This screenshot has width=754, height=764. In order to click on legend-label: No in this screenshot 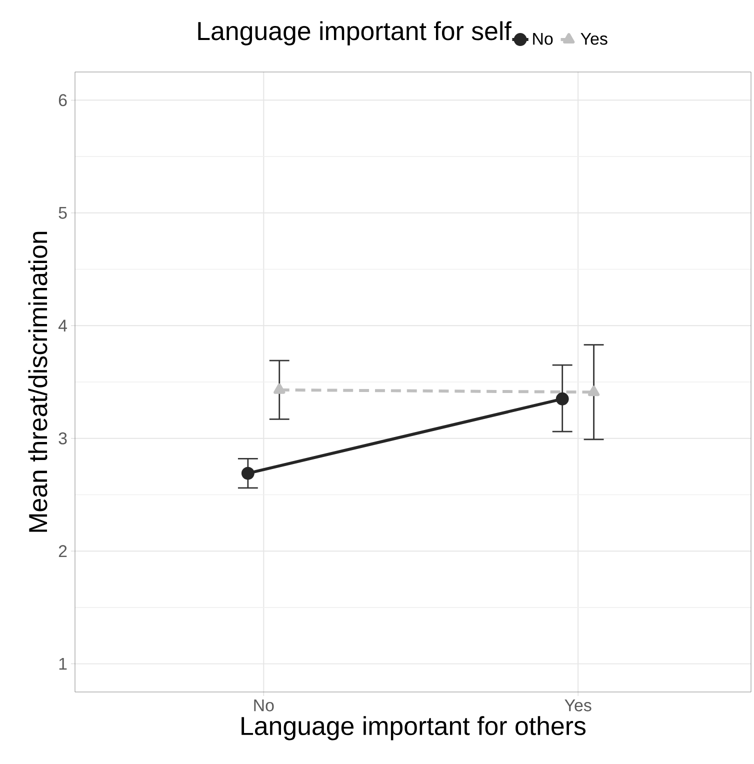, I will do `click(543, 38)`.